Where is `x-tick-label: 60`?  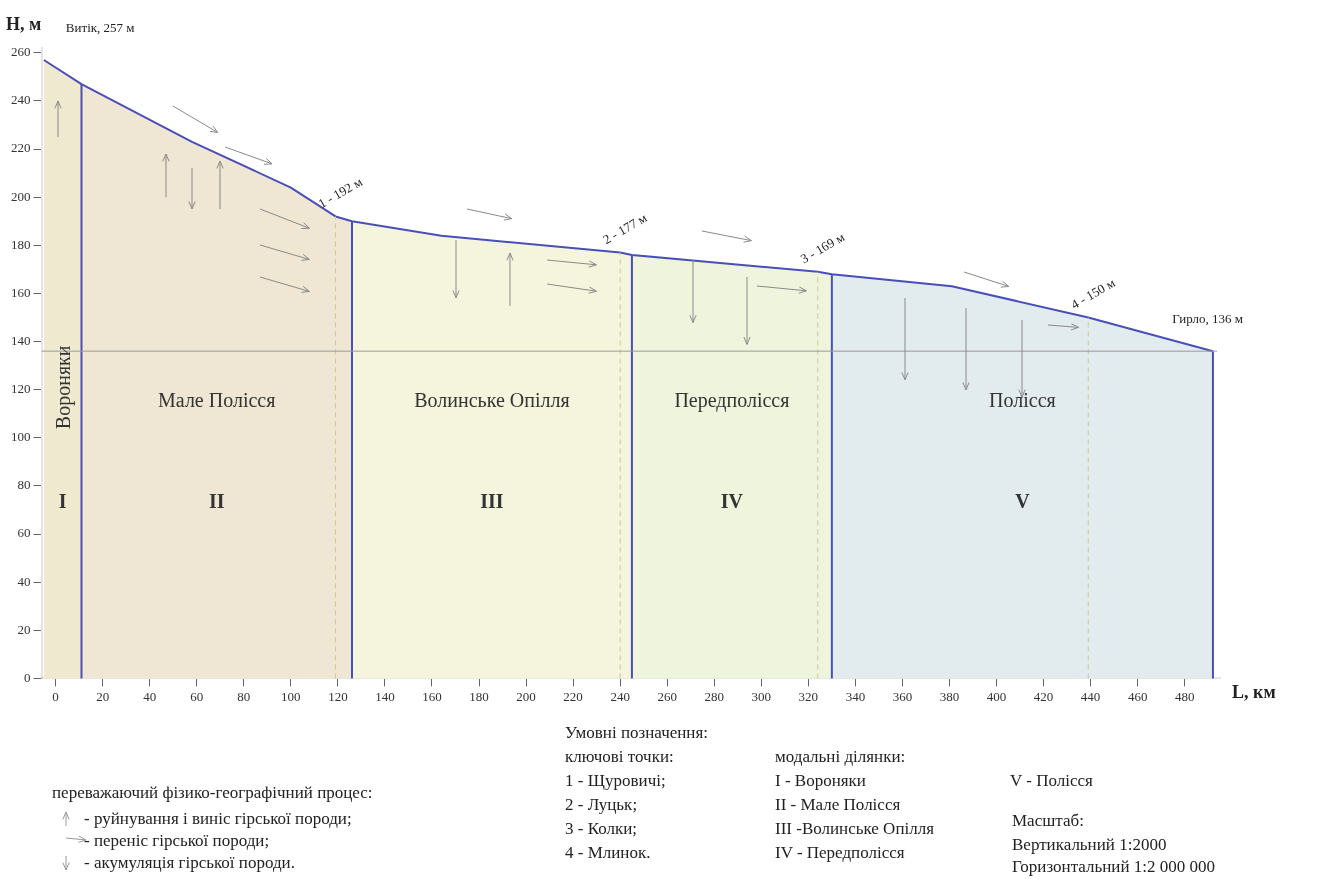 x-tick-label: 60 is located at coordinates (197, 696).